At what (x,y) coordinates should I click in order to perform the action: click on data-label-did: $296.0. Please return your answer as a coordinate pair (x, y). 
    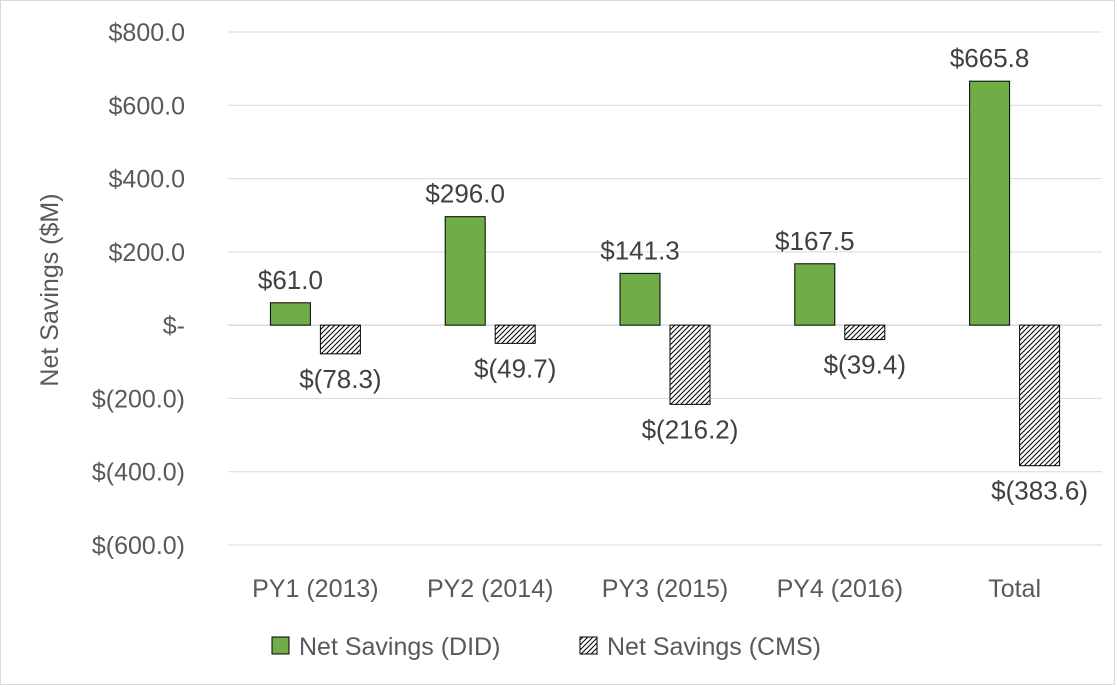
    Looking at the image, I should click on (465, 194).